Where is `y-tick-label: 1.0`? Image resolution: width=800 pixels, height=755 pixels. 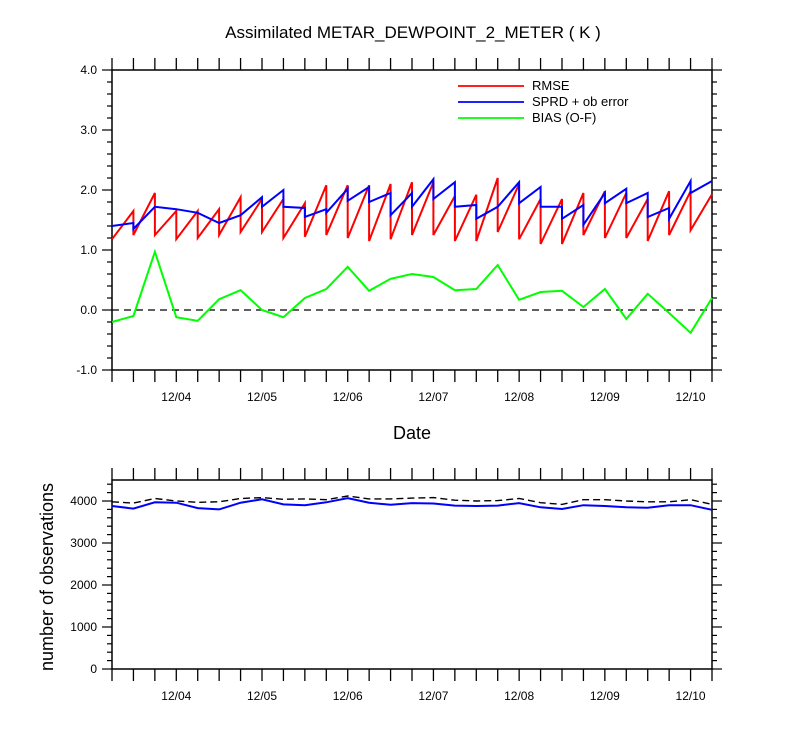
y-tick-label: 1.0 is located at coordinates (88, 250).